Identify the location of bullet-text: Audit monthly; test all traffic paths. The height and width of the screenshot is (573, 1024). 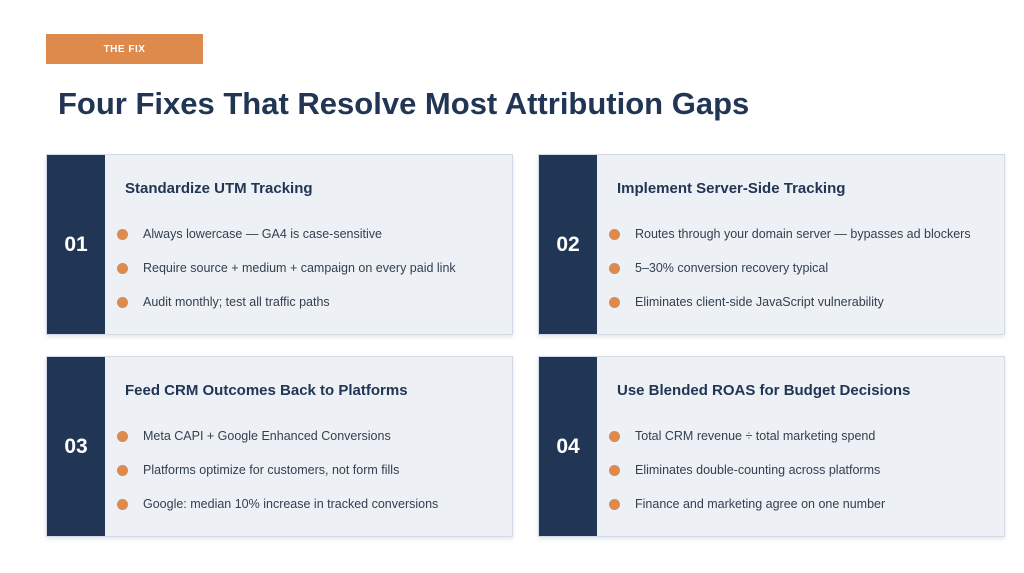
(236, 302).